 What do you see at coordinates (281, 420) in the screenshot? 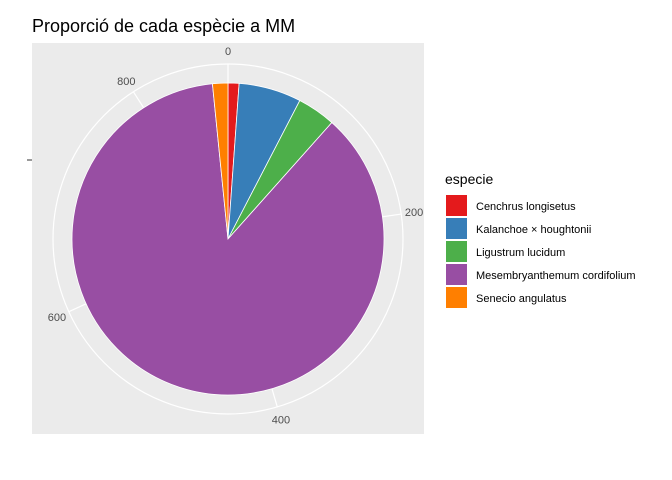
I see `tick-label: 400` at bounding box center [281, 420].